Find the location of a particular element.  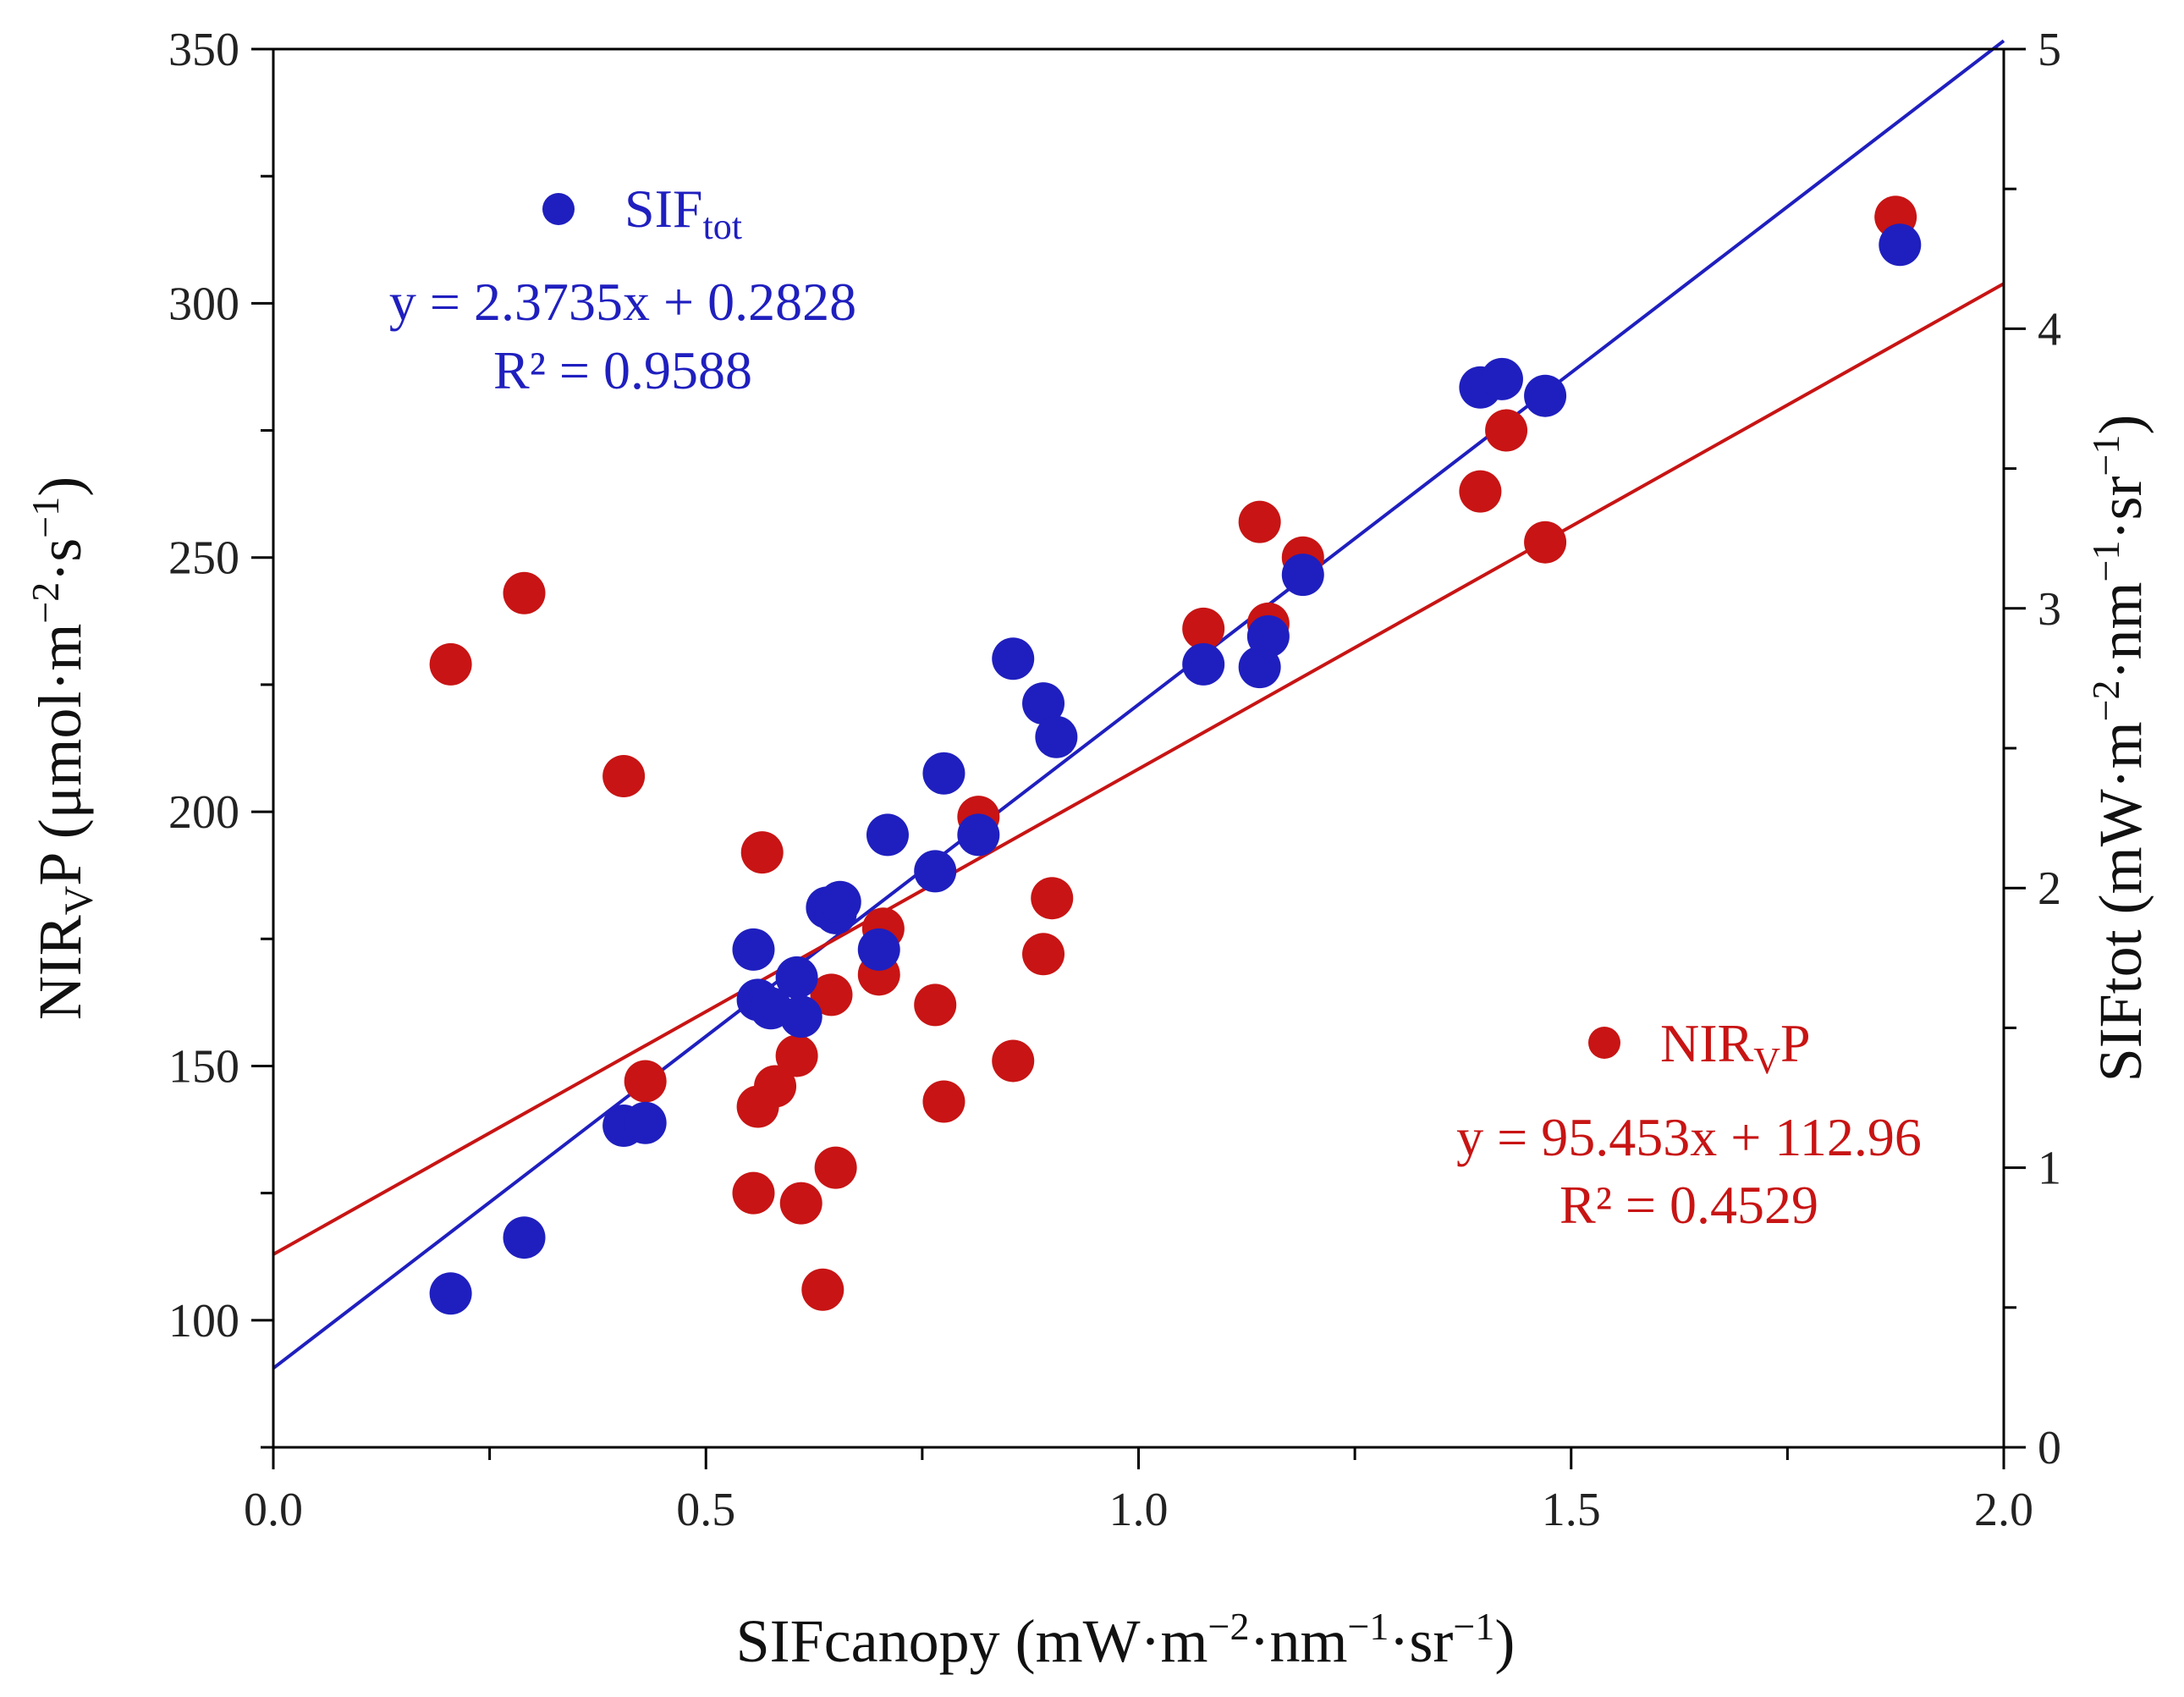

legend-nirvp-tail: P is located at coordinates (1795, 1043).